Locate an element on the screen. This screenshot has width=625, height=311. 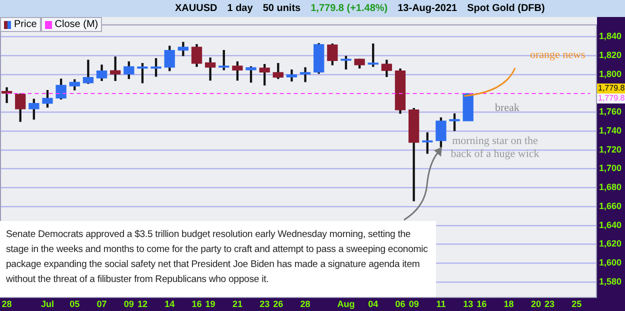
y-tick-label: 1,640 is located at coordinates (610, 225).